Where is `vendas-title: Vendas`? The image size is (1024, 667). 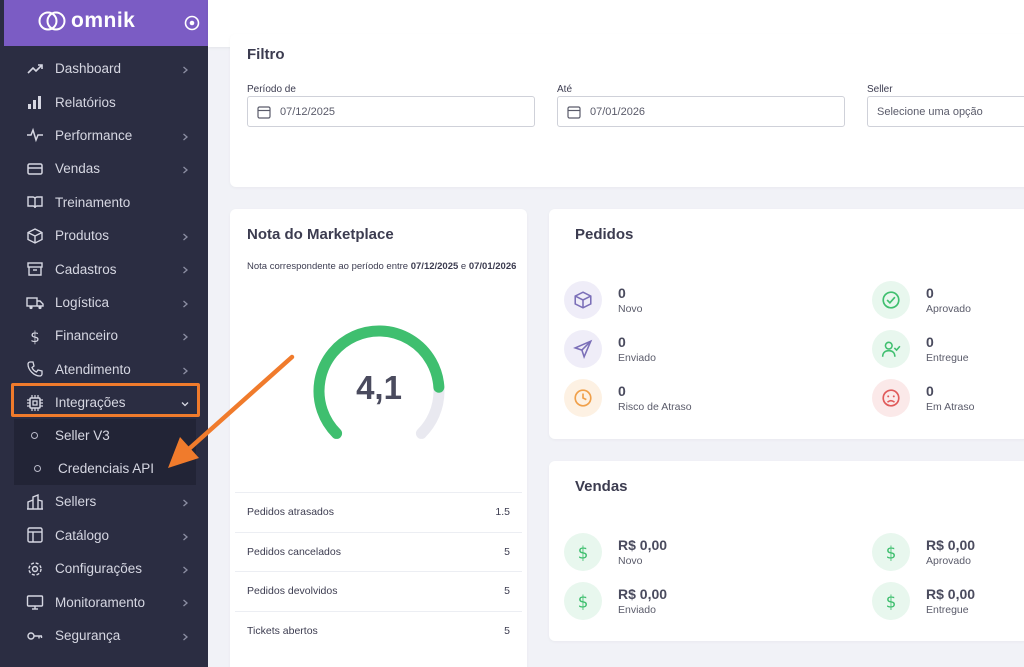 vendas-title: Vendas is located at coordinates (601, 486).